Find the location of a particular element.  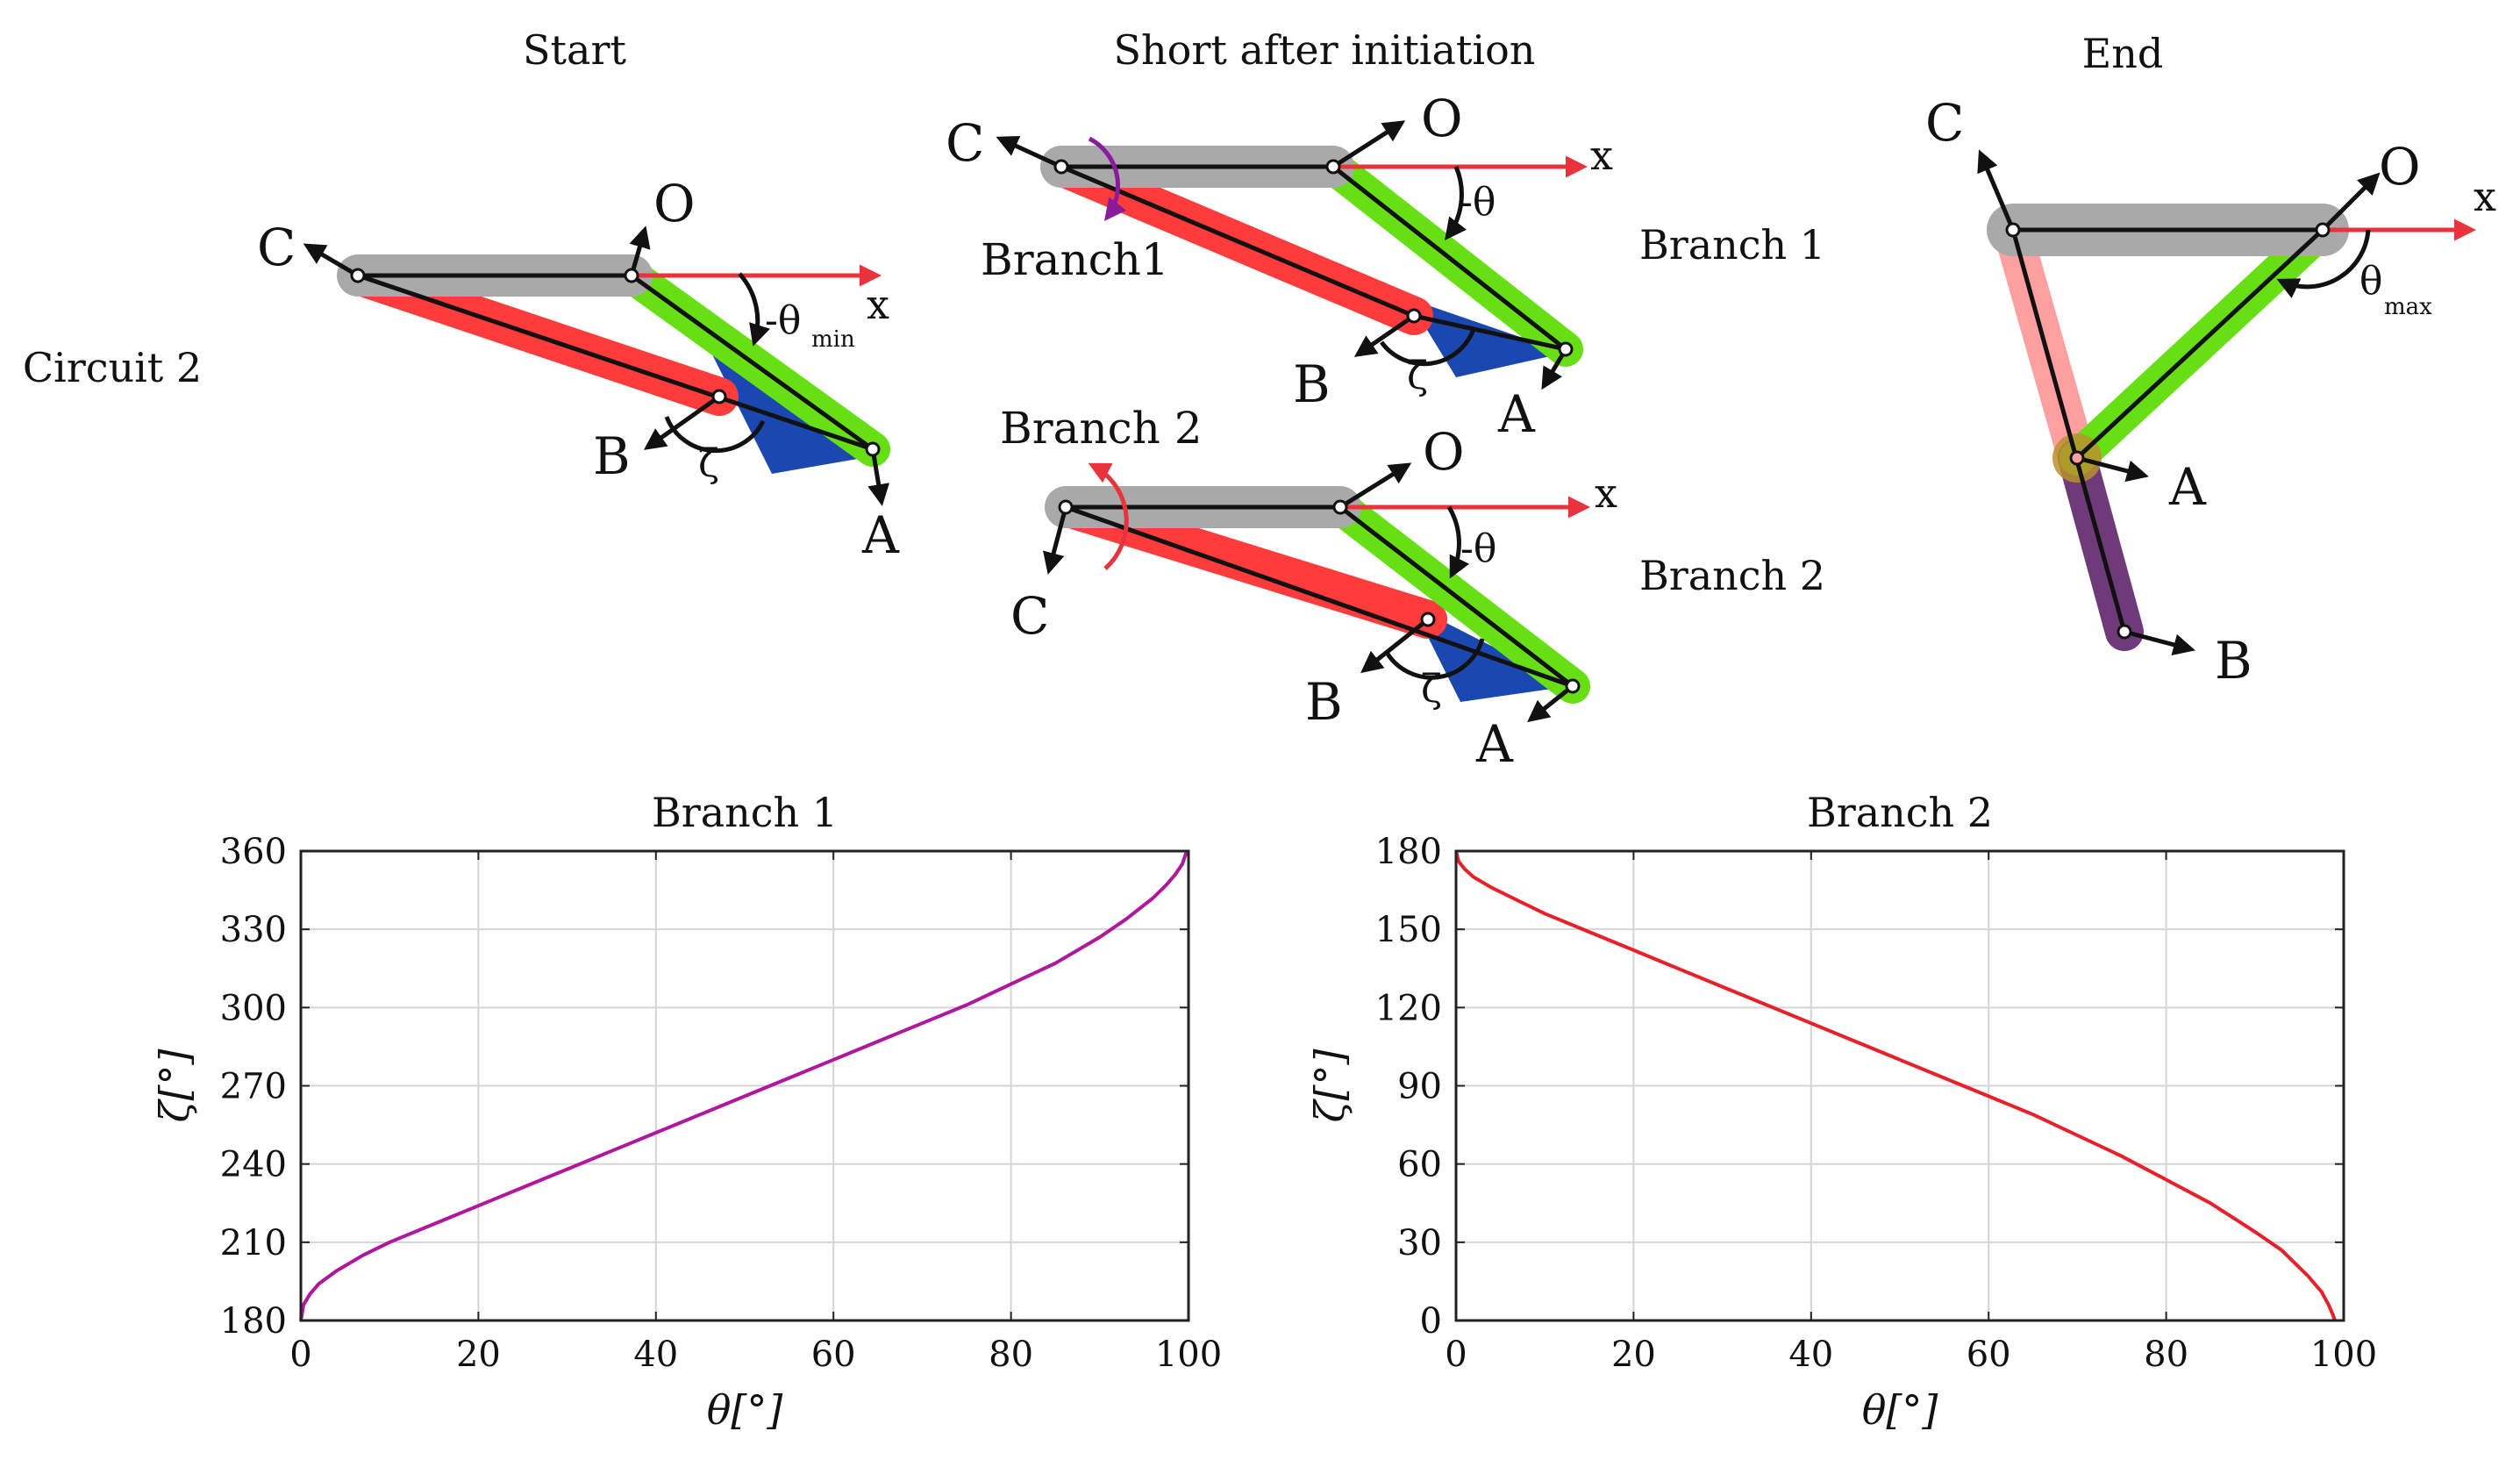

arrow-o is located at coordinates (640, 250).